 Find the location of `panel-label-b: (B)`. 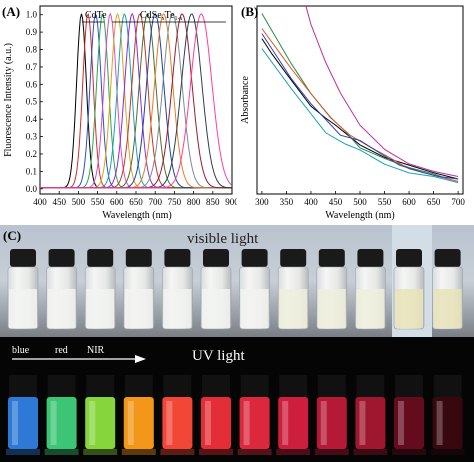

panel-label-b: (B) is located at coordinates (249, 11).